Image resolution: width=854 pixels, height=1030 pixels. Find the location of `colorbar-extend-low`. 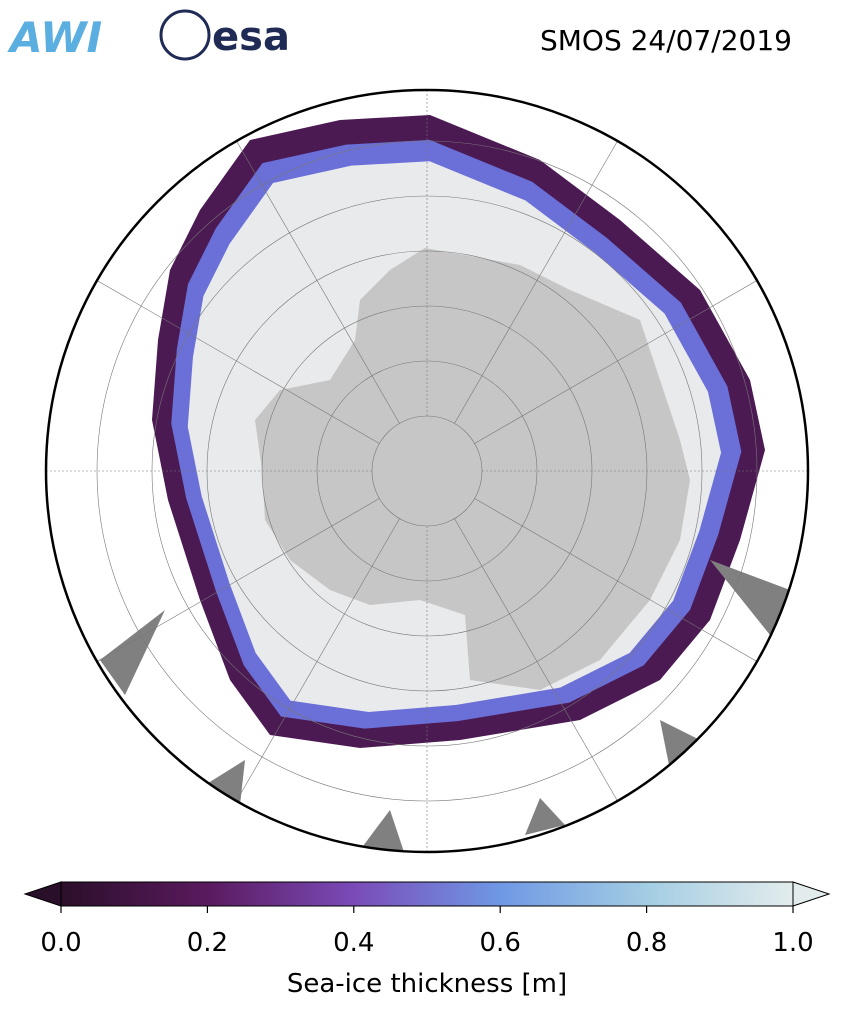

colorbar-extend-low is located at coordinates (42, 894).